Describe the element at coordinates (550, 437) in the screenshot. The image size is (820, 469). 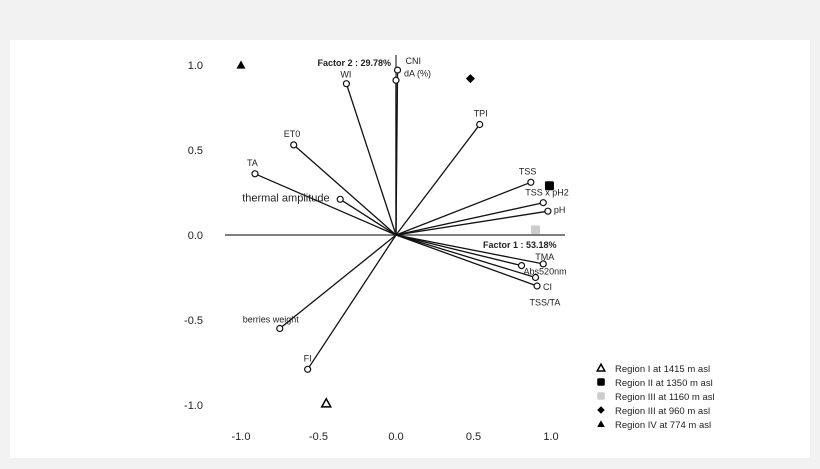
I see `x-tick-label: 1.0` at that location.